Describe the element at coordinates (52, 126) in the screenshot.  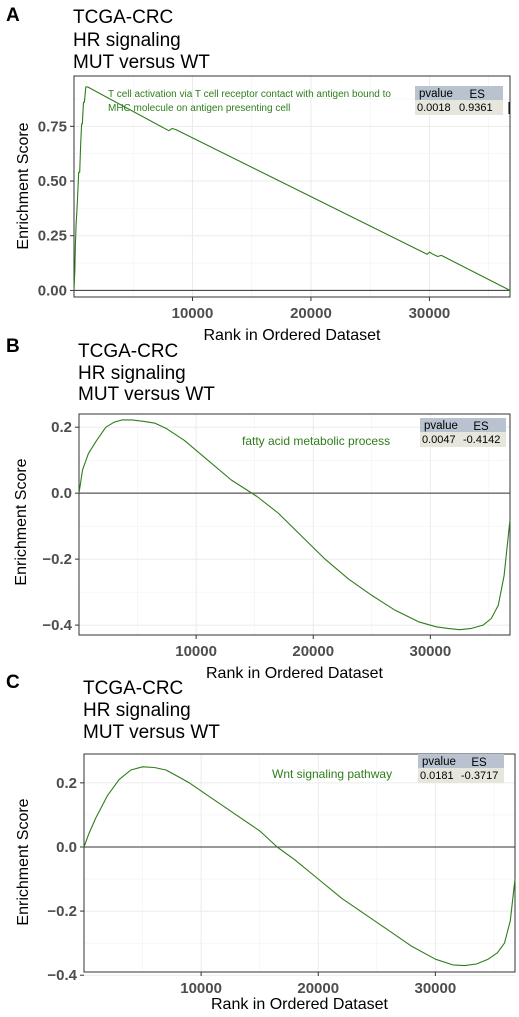
I see `y-tick-label: 0.75` at that location.